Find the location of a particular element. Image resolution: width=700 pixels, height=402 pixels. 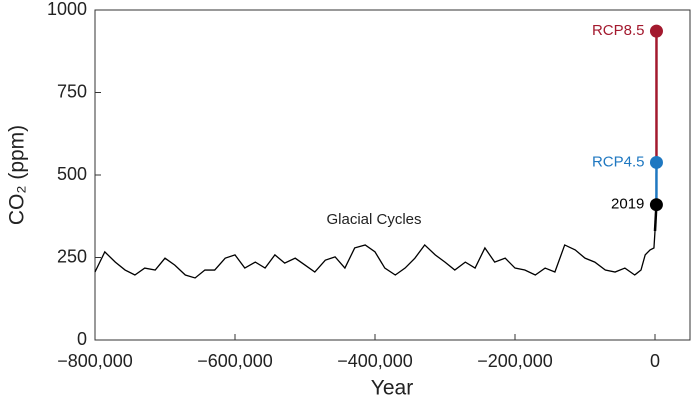

series-line is located at coordinates (375, 255).